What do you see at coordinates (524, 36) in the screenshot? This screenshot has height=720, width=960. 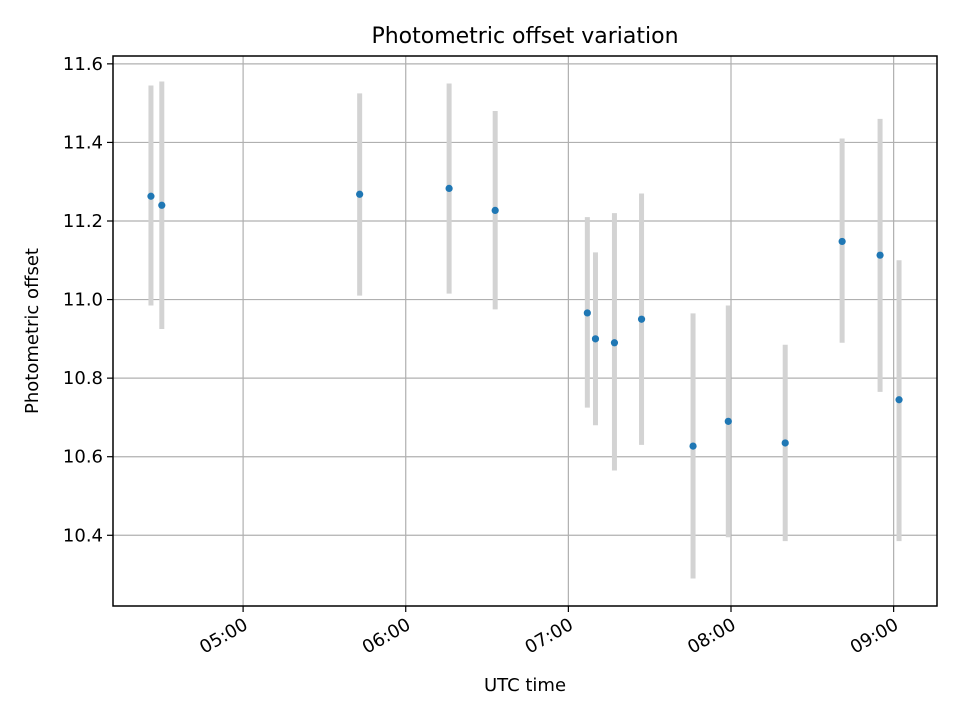 I see `chart-title: Photometric offset variation` at bounding box center [524, 36].